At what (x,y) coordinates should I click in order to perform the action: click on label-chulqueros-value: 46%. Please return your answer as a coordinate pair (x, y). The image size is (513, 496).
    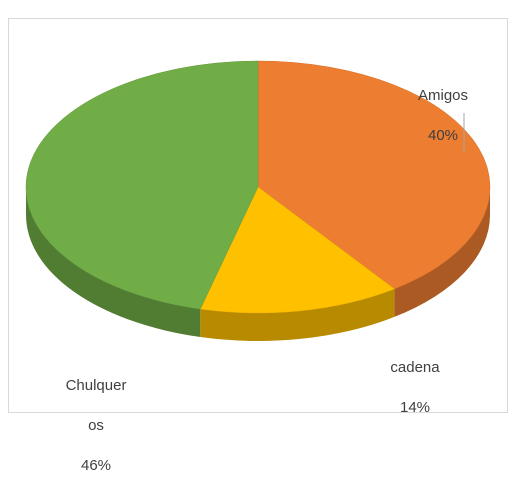
    Looking at the image, I should click on (96, 465).